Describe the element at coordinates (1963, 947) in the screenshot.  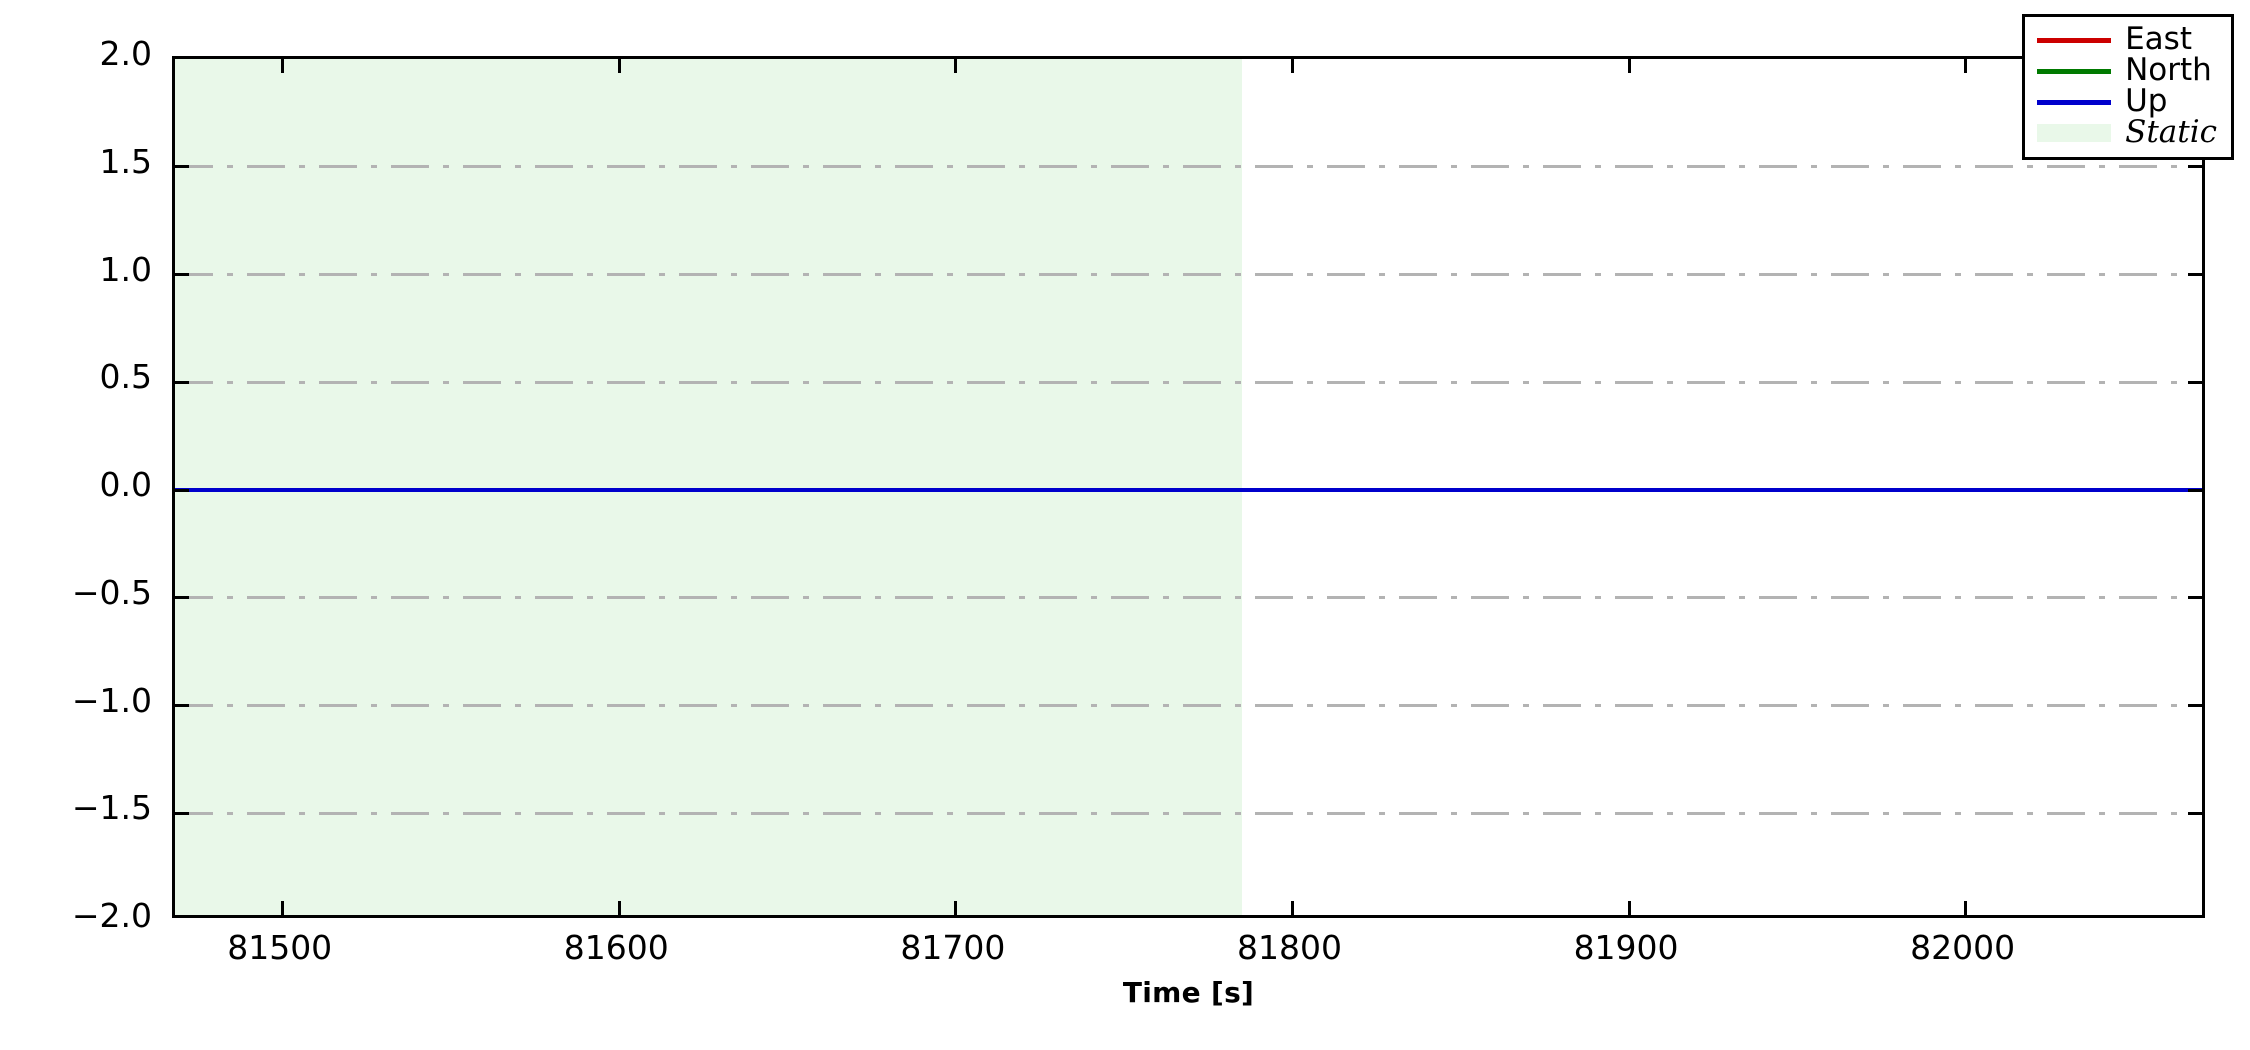
I see `x-tick-label: 82000` at that location.